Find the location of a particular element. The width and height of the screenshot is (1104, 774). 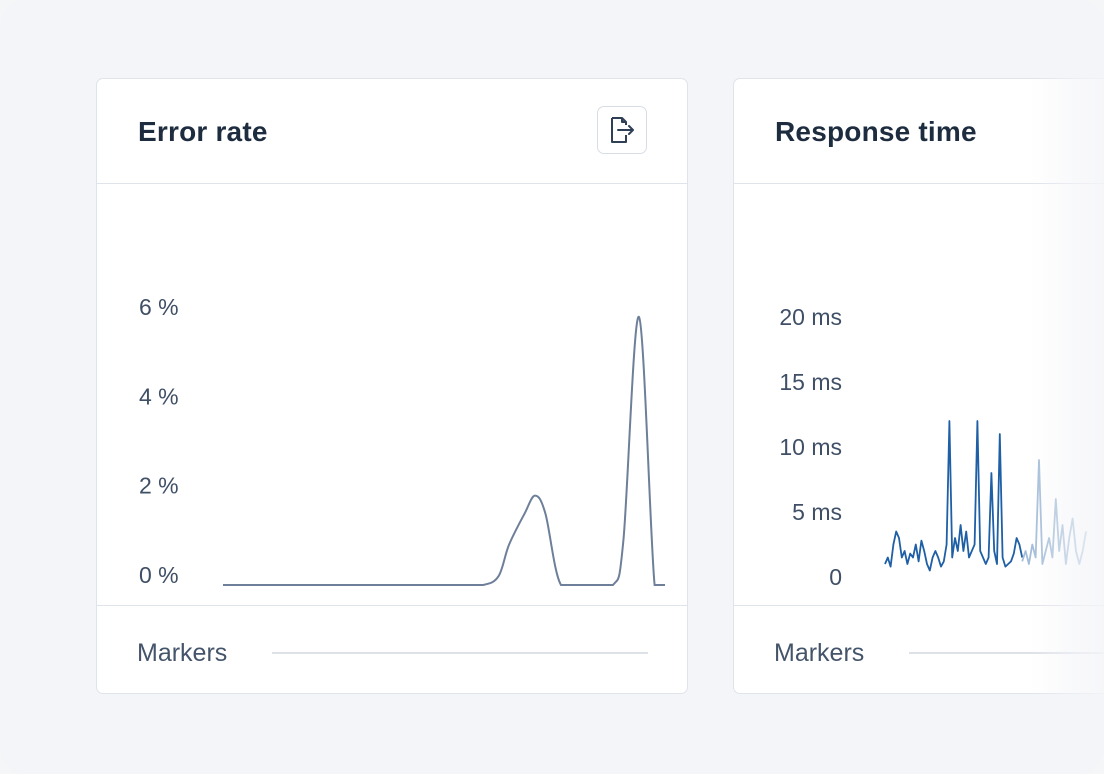

export-button is located at coordinates (622, 130).